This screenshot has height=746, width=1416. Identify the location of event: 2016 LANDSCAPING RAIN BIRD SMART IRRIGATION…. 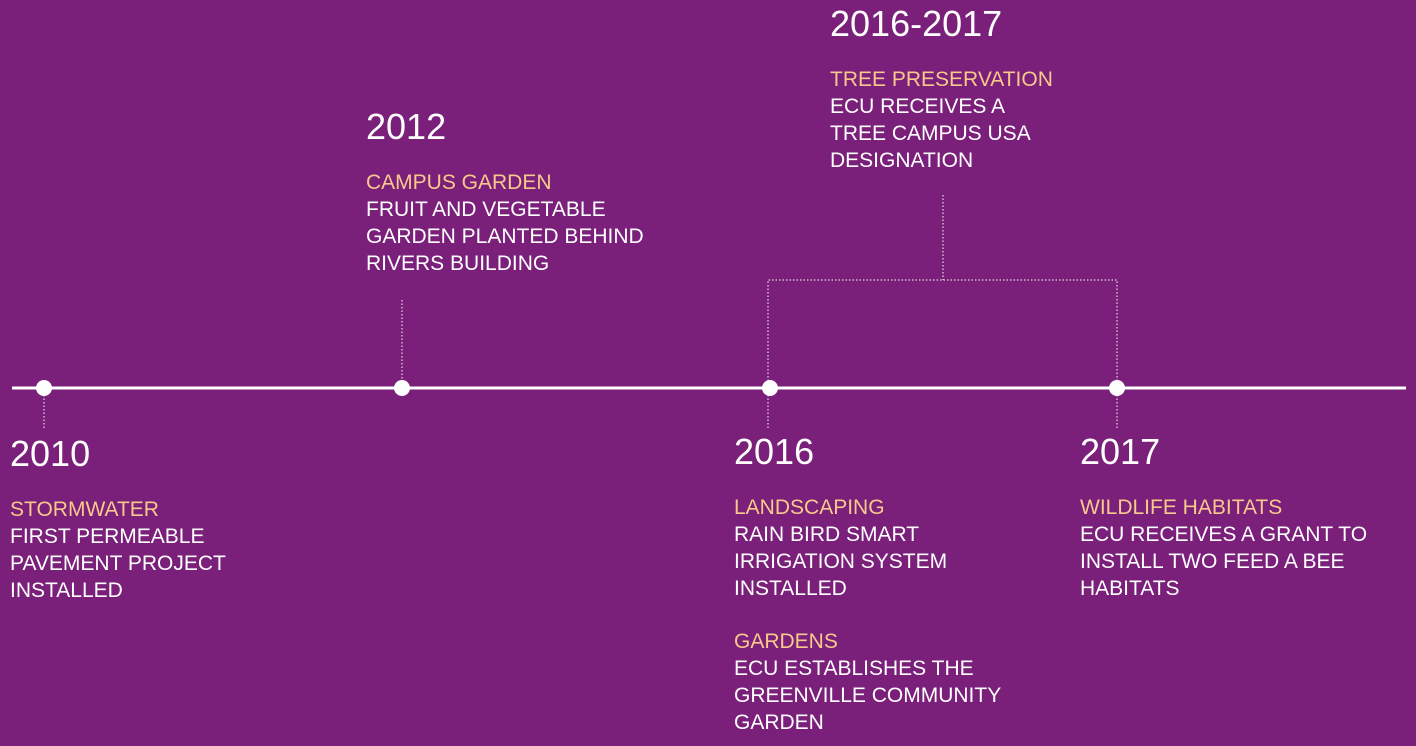
(867, 584).